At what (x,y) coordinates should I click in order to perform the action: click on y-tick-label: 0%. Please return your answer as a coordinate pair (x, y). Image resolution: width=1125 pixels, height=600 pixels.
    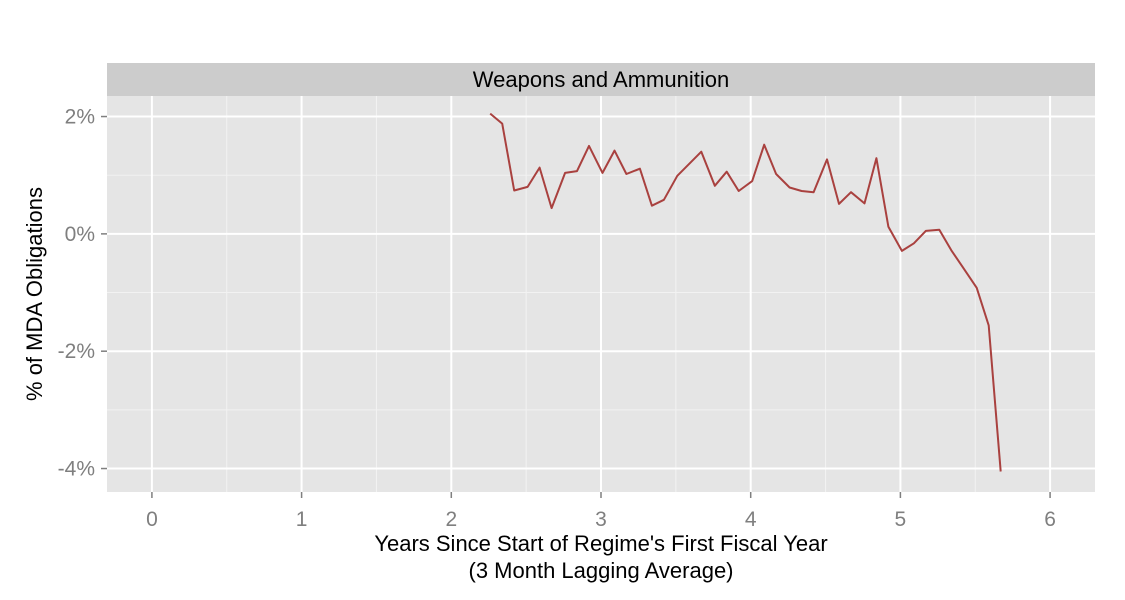
    Looking at the image, I should click on (80, 234).